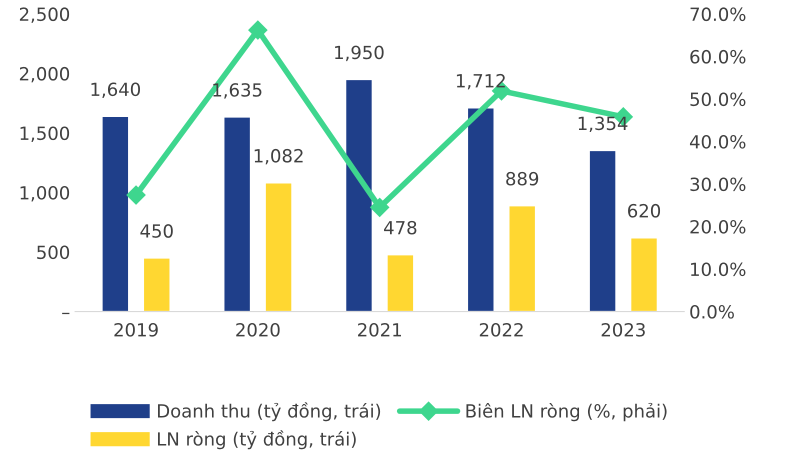 Image resolution: width=791 pixels, height=465 pixels. I want to click on y-tick-label: 2,500, so click(45, 15).